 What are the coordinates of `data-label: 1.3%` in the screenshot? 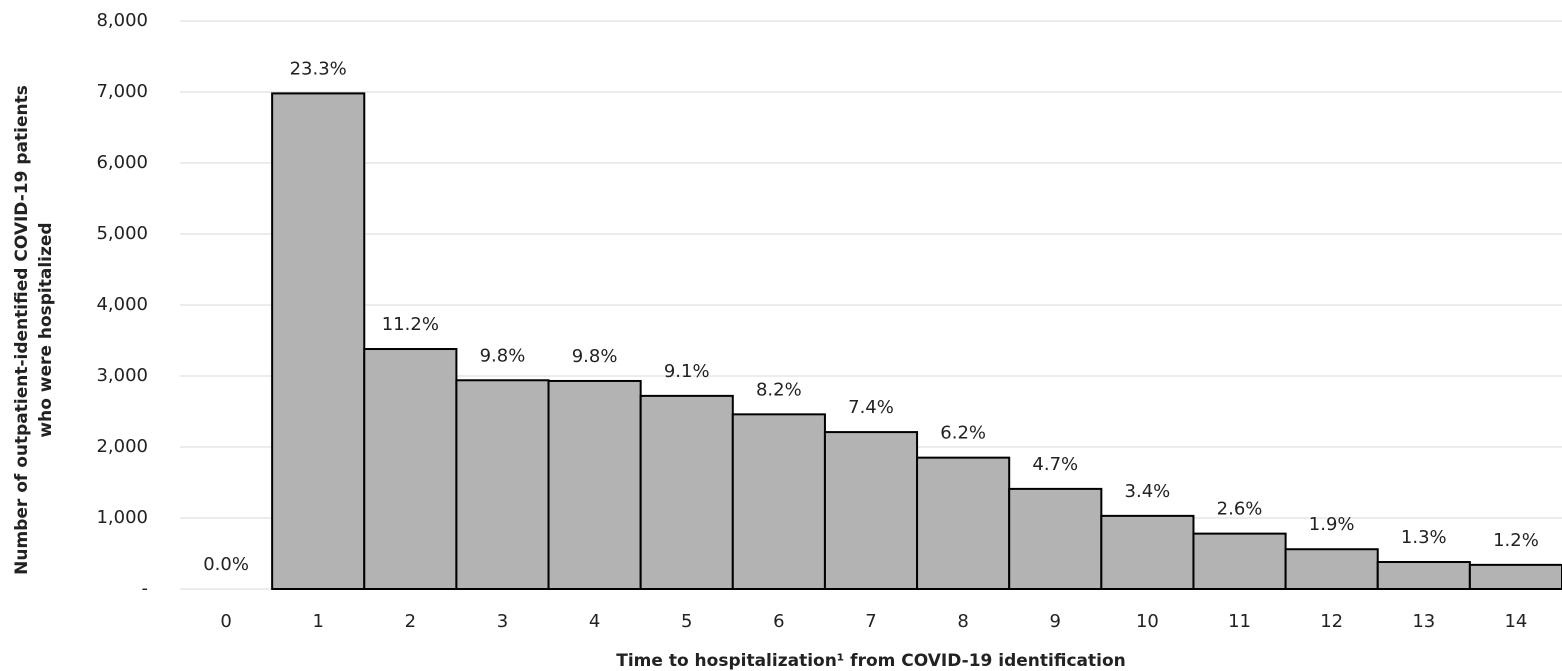 It's located at (1424, 537).